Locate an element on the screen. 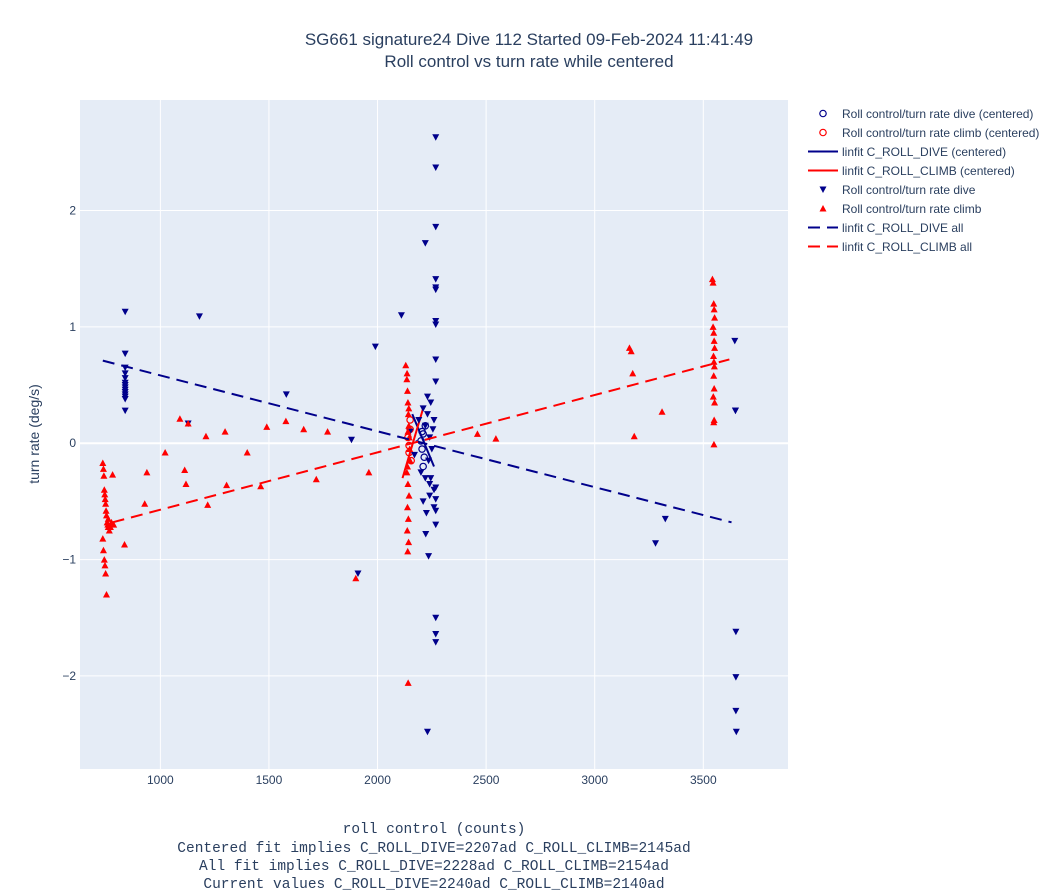 The image size is (1058, 894). legend-label: Roll control/turn rate climb is located at coordinates (912, 208).